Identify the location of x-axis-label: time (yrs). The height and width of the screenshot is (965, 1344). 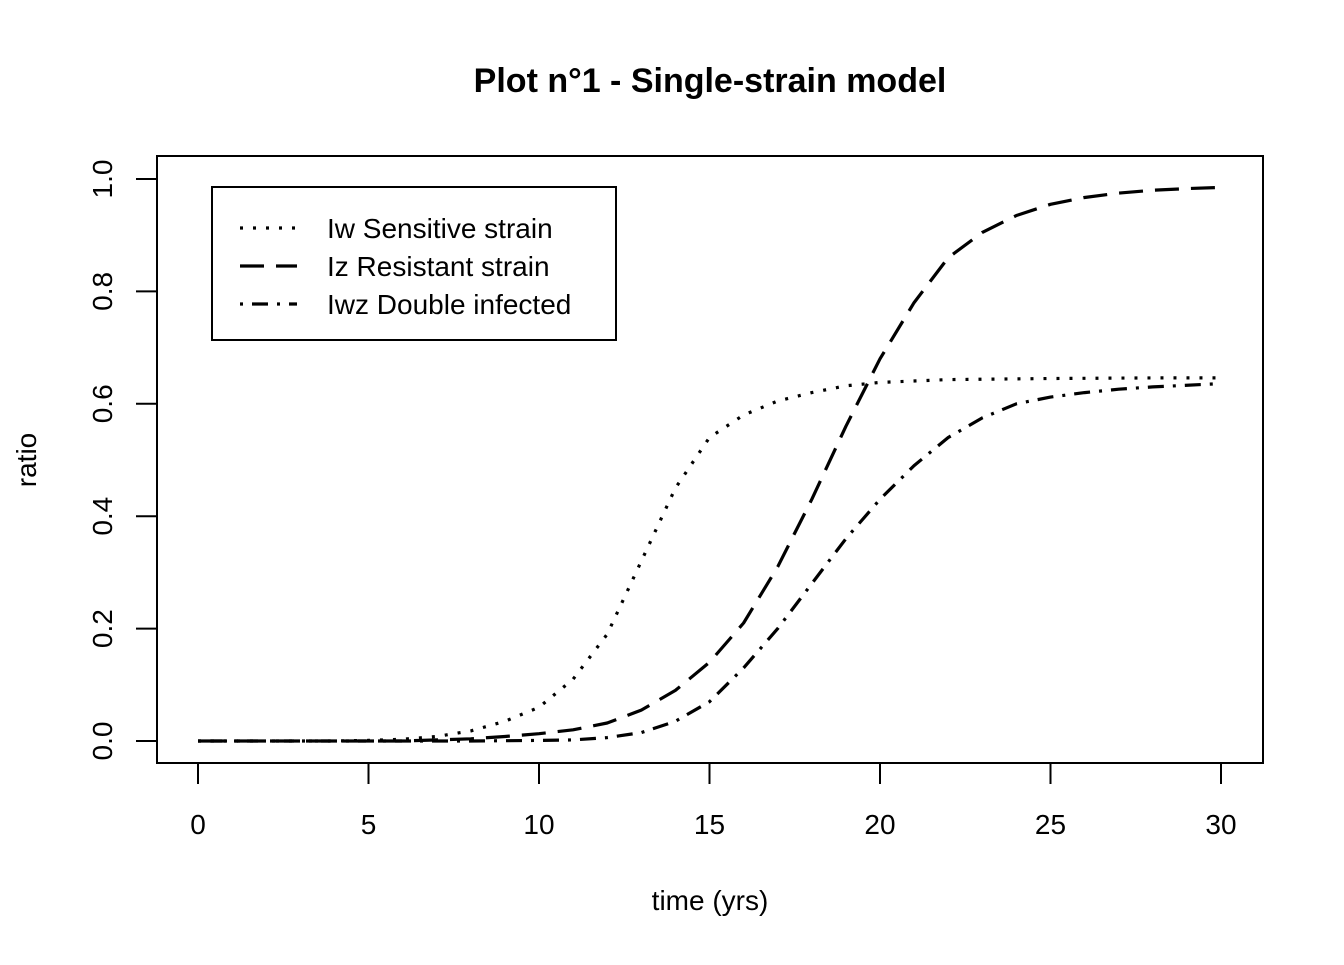
(710, 900).